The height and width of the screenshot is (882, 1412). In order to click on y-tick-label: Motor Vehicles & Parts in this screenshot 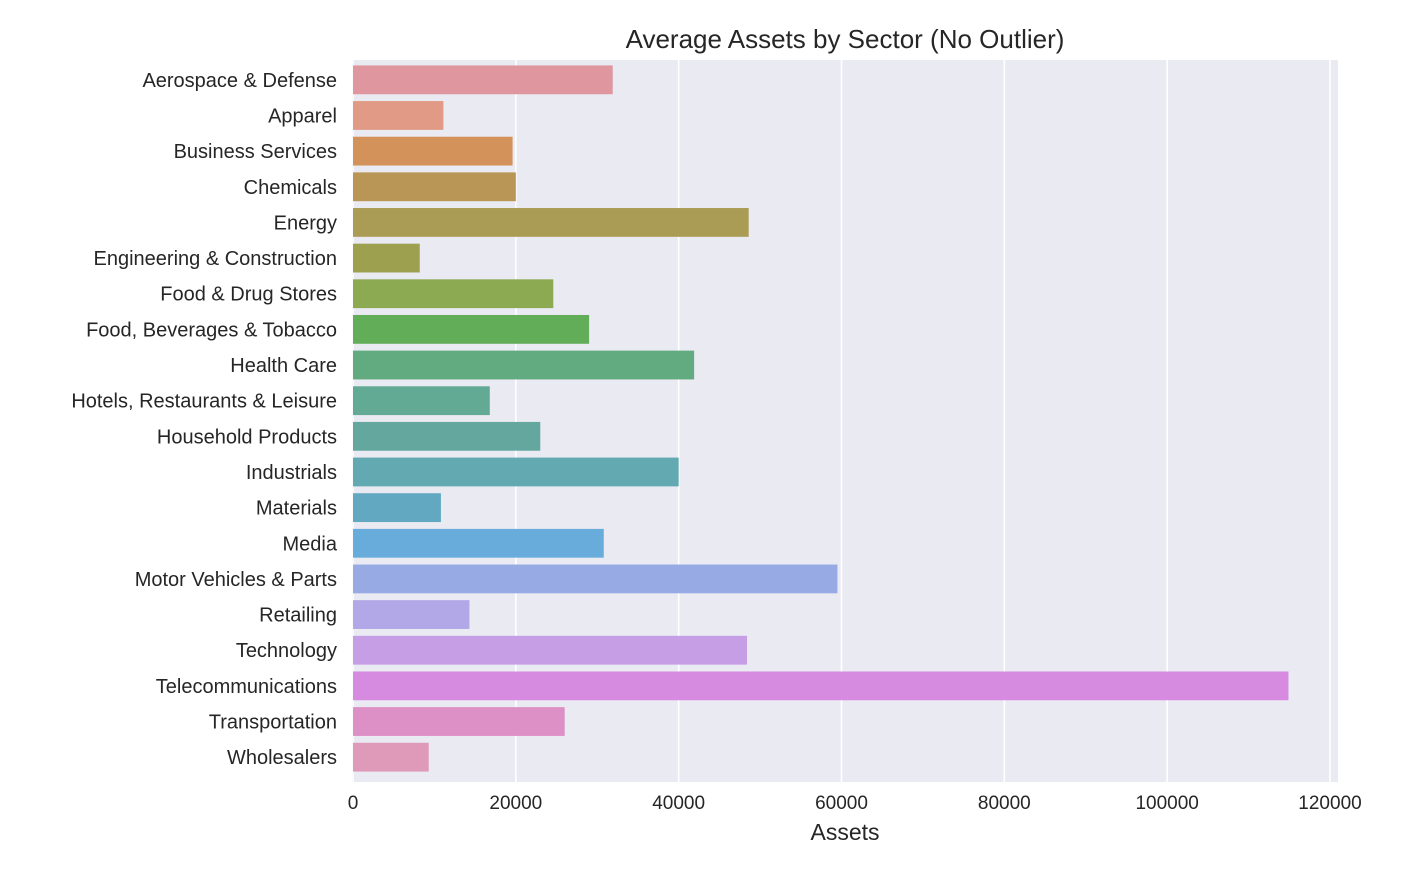, I will do `click(236, 580)`.